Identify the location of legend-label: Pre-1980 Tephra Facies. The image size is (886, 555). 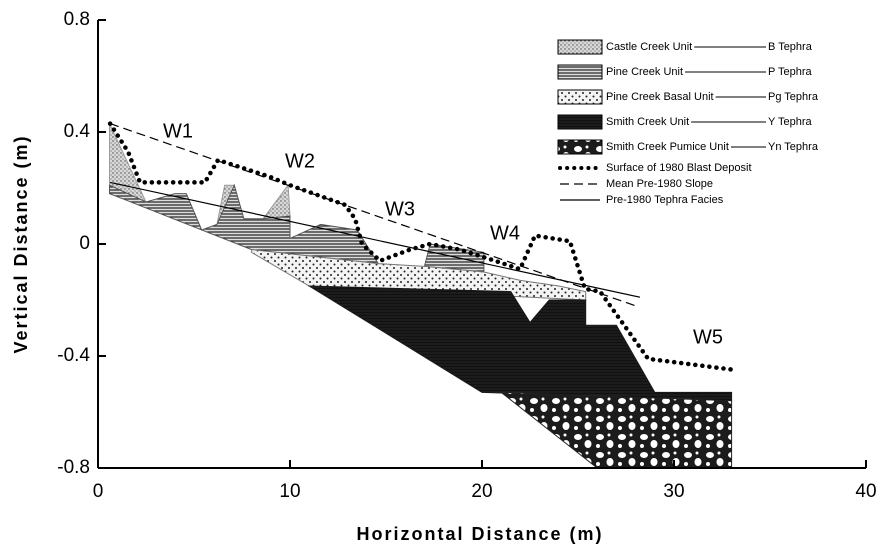
(665, 200).